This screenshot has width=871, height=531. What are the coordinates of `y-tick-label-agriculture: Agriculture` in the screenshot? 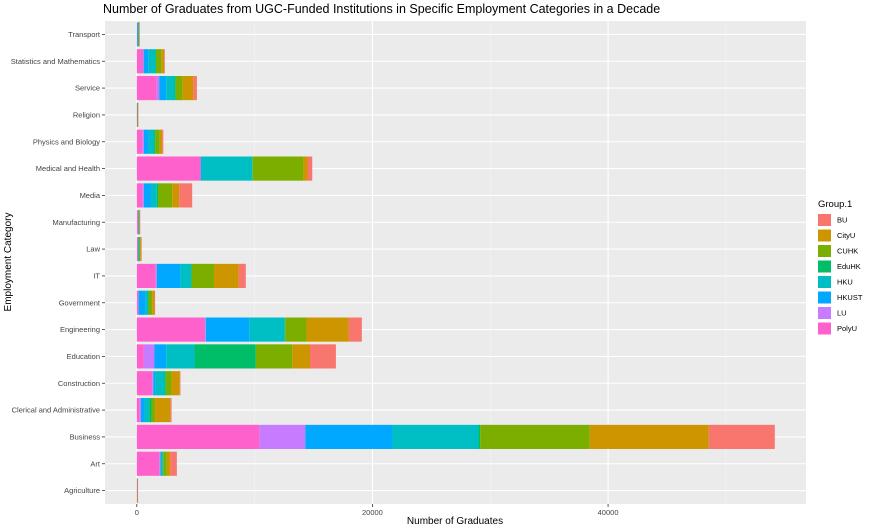 It's located at (82, 490).